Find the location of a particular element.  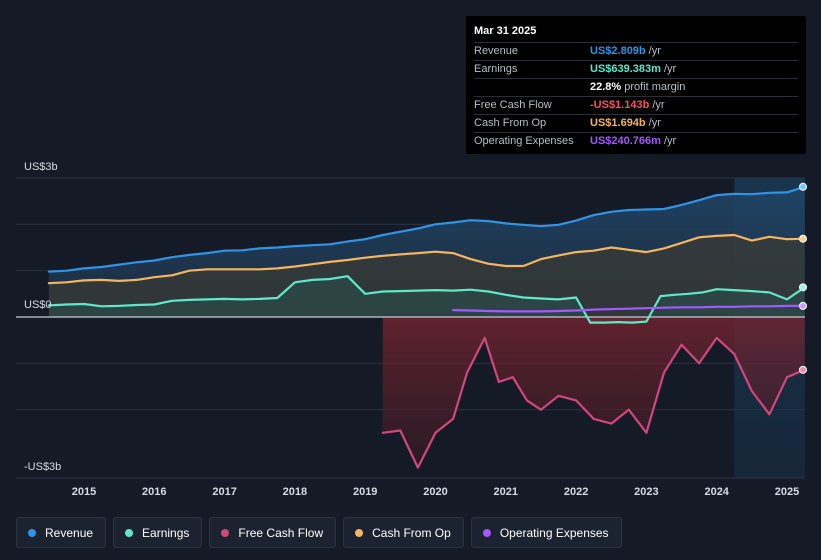

tooltip-value: 22.8% is located at coordinates (606, 87).